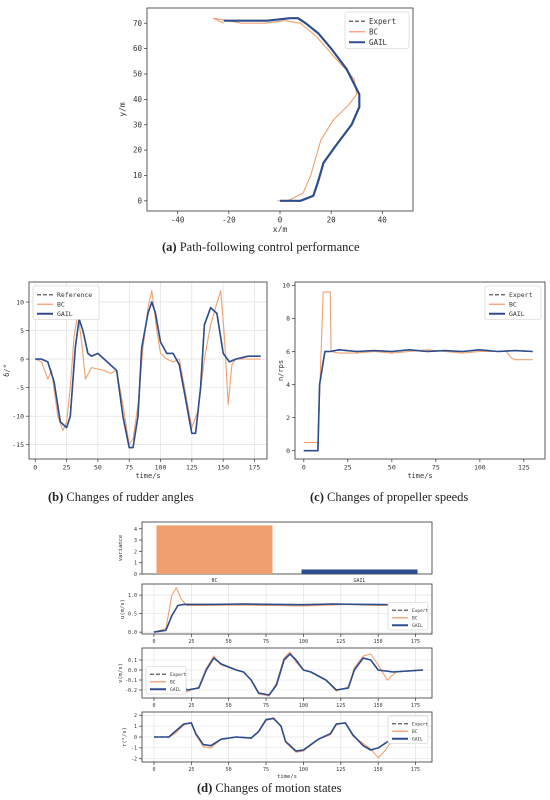 The height and width of the screenshot is (800, 550). I want to click on bar-gail, so click(359, 571).